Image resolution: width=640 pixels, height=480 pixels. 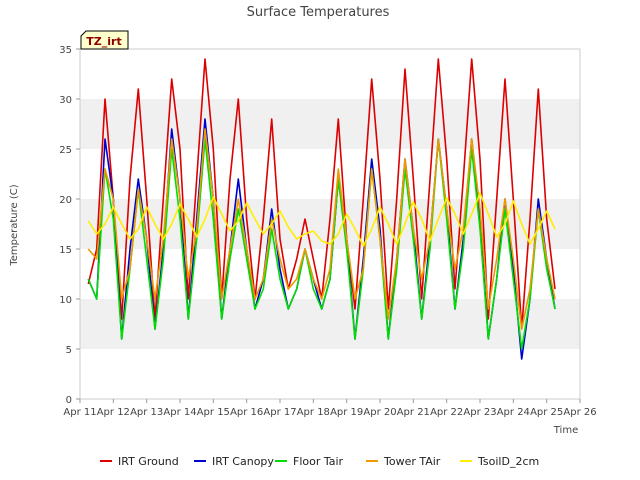 I want to click on legend-label: Floor Tair, so click(x=318, y=461).